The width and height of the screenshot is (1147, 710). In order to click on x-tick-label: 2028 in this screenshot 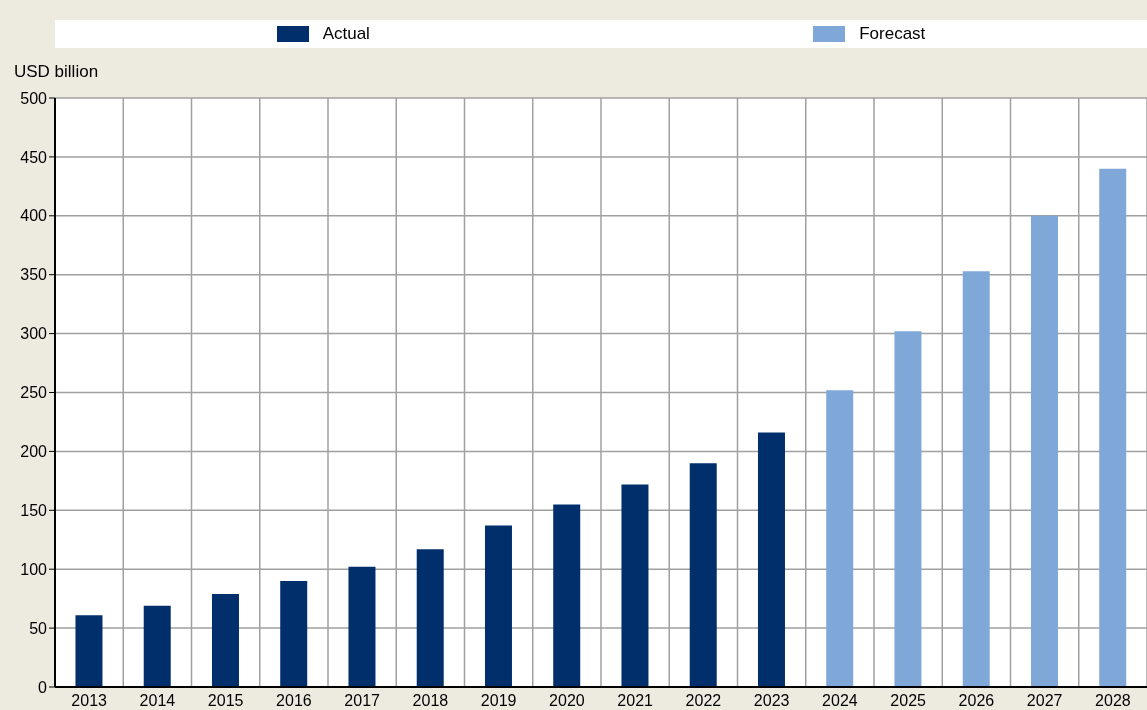, I will do `click(1113, 701)`.